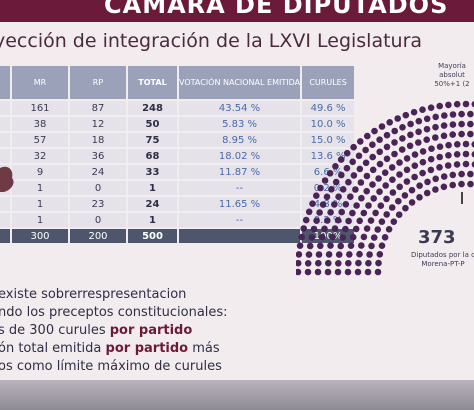 Image resolution: width=474 pixels, height=410 pixels. What do you see at coordinates (152, 172) in the screenshot?
I see `total-cell: 33` at bounding box center [152, 172].